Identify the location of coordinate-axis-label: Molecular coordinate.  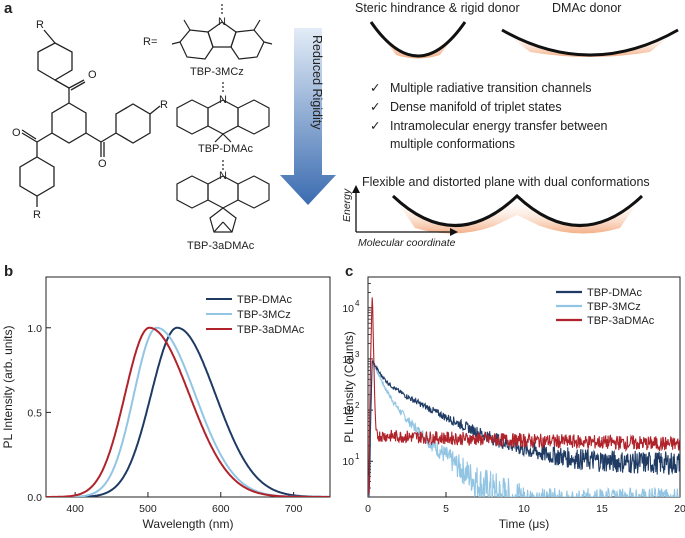
(407, 243).